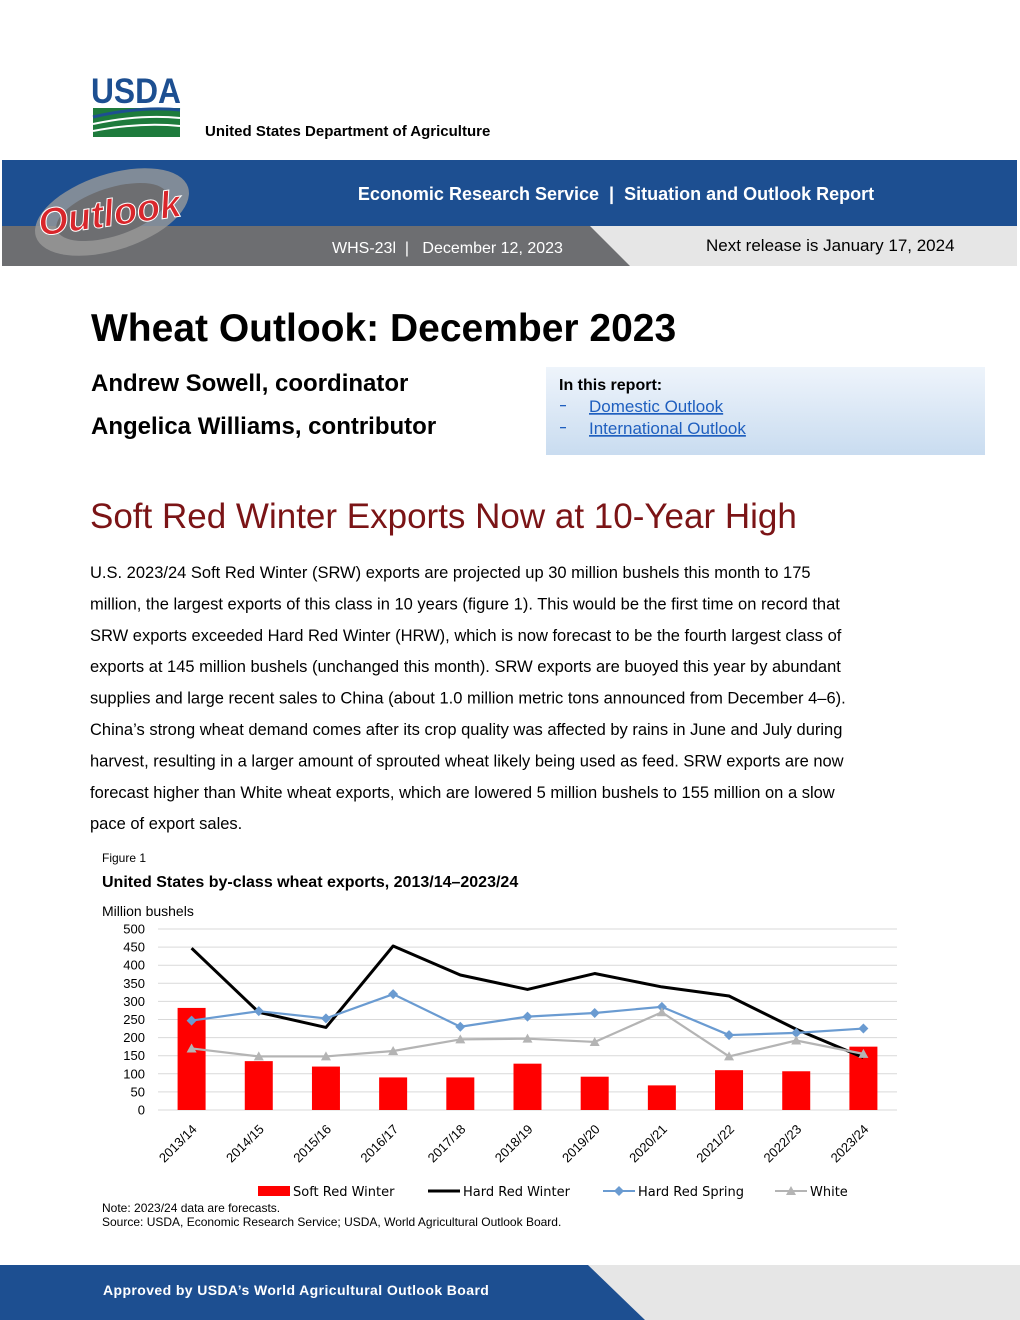 This screenshot has height=1320, width=1020. What do you see at coordinates (141, 1110) in the screenshot?
I see `y-tick-label: 0` at bounding box center [141, 1110].